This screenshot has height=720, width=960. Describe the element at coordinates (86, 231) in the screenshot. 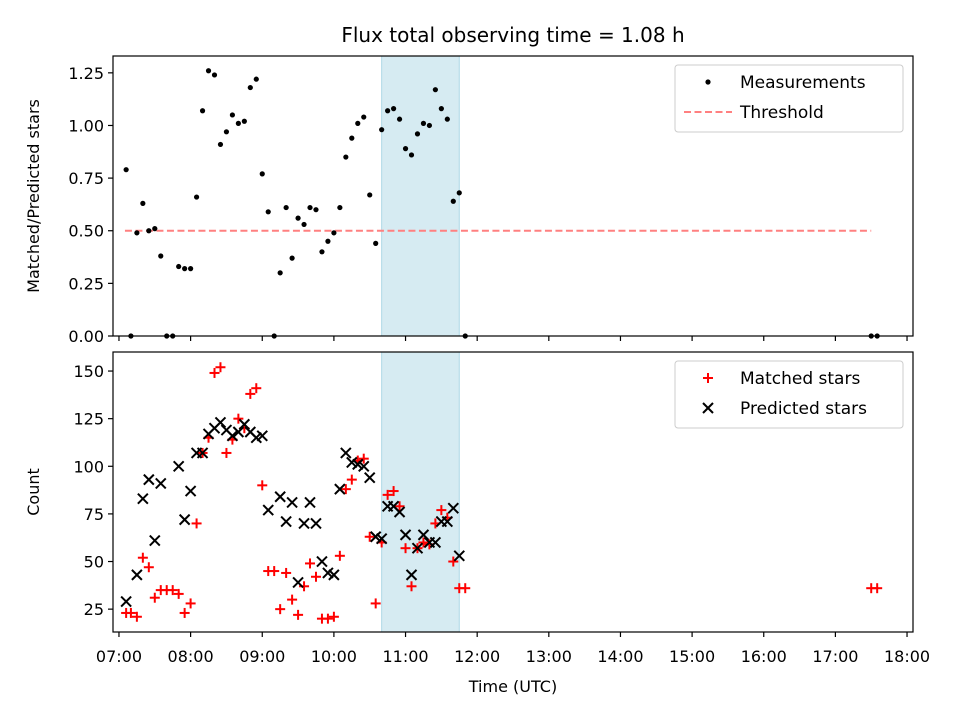

I see `y-tick-label: 0.50` at that location.